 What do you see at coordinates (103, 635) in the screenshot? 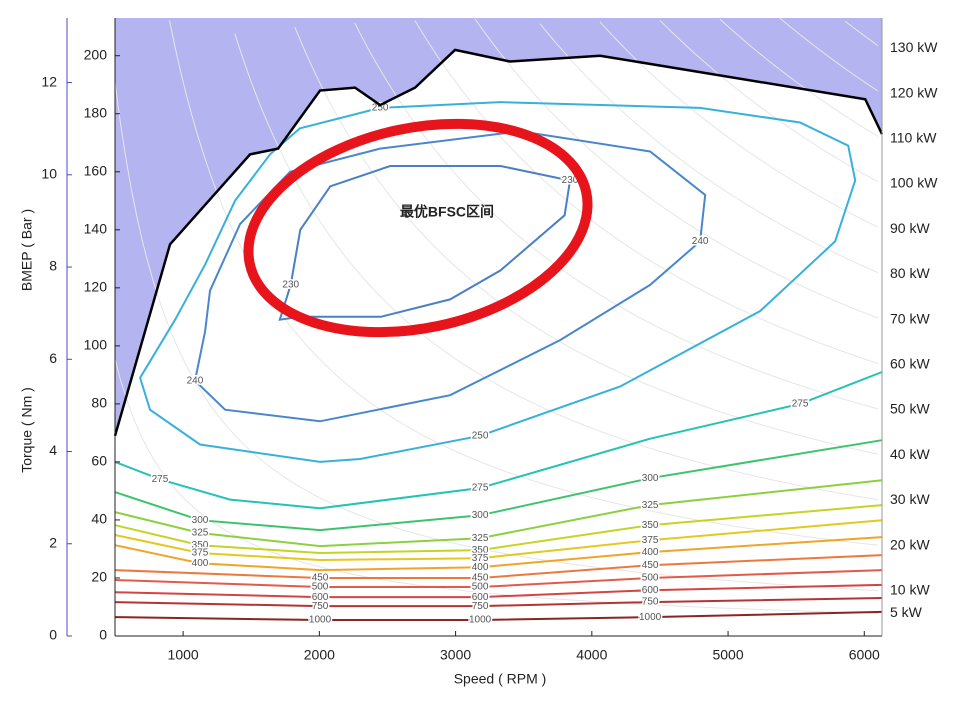
I see `y-tick-label: 0` at bounding box center [103, 635].